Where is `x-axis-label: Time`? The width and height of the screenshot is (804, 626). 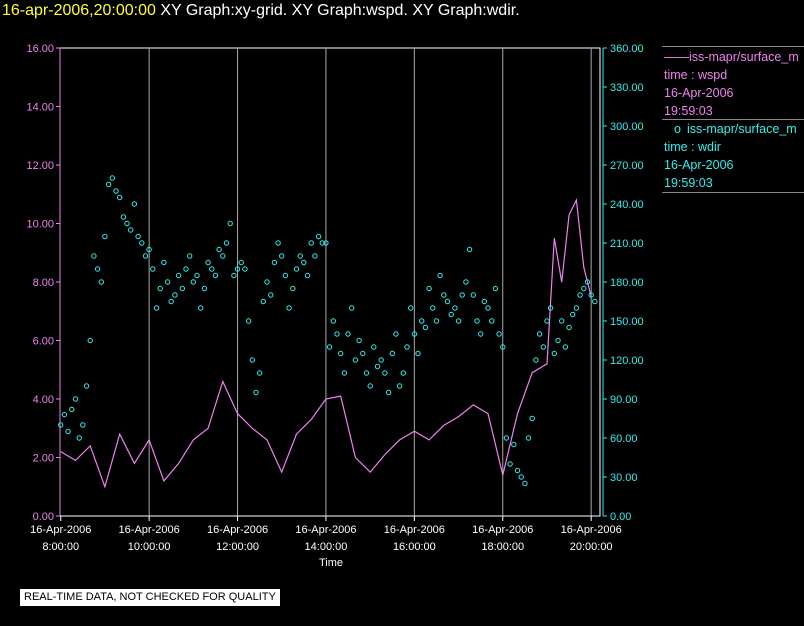
x-axis-label: Time is located at coordinates (331, 563).